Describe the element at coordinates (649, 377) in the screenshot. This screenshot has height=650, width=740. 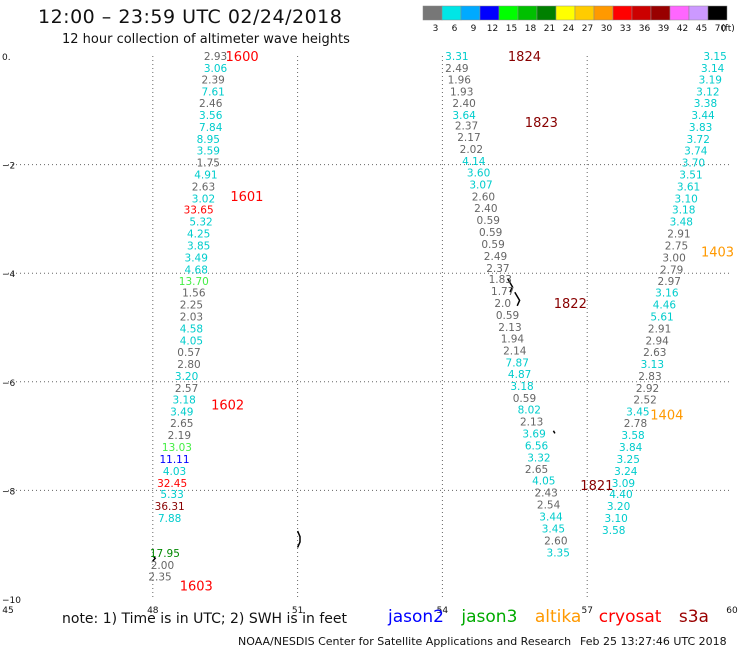
I see `wave-height-value: 2.83` at that location.